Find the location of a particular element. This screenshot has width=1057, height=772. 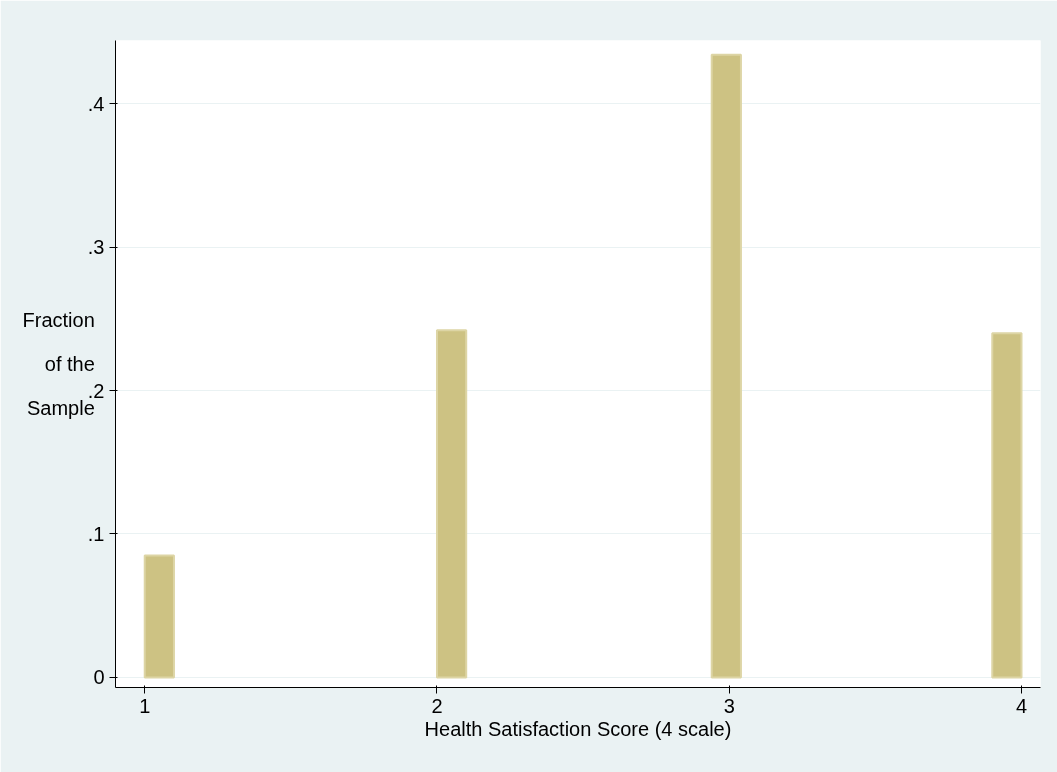

x-tick-label: 2 is located at coordinates (437, 705).